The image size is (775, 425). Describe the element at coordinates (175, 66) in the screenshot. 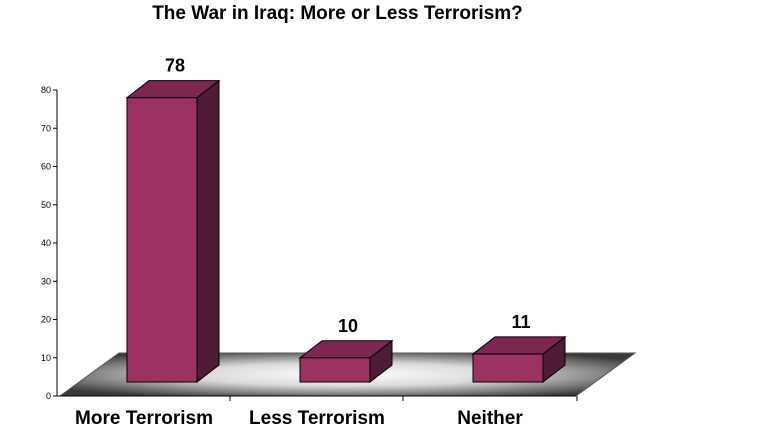

I see `data-label: 78` at that location.